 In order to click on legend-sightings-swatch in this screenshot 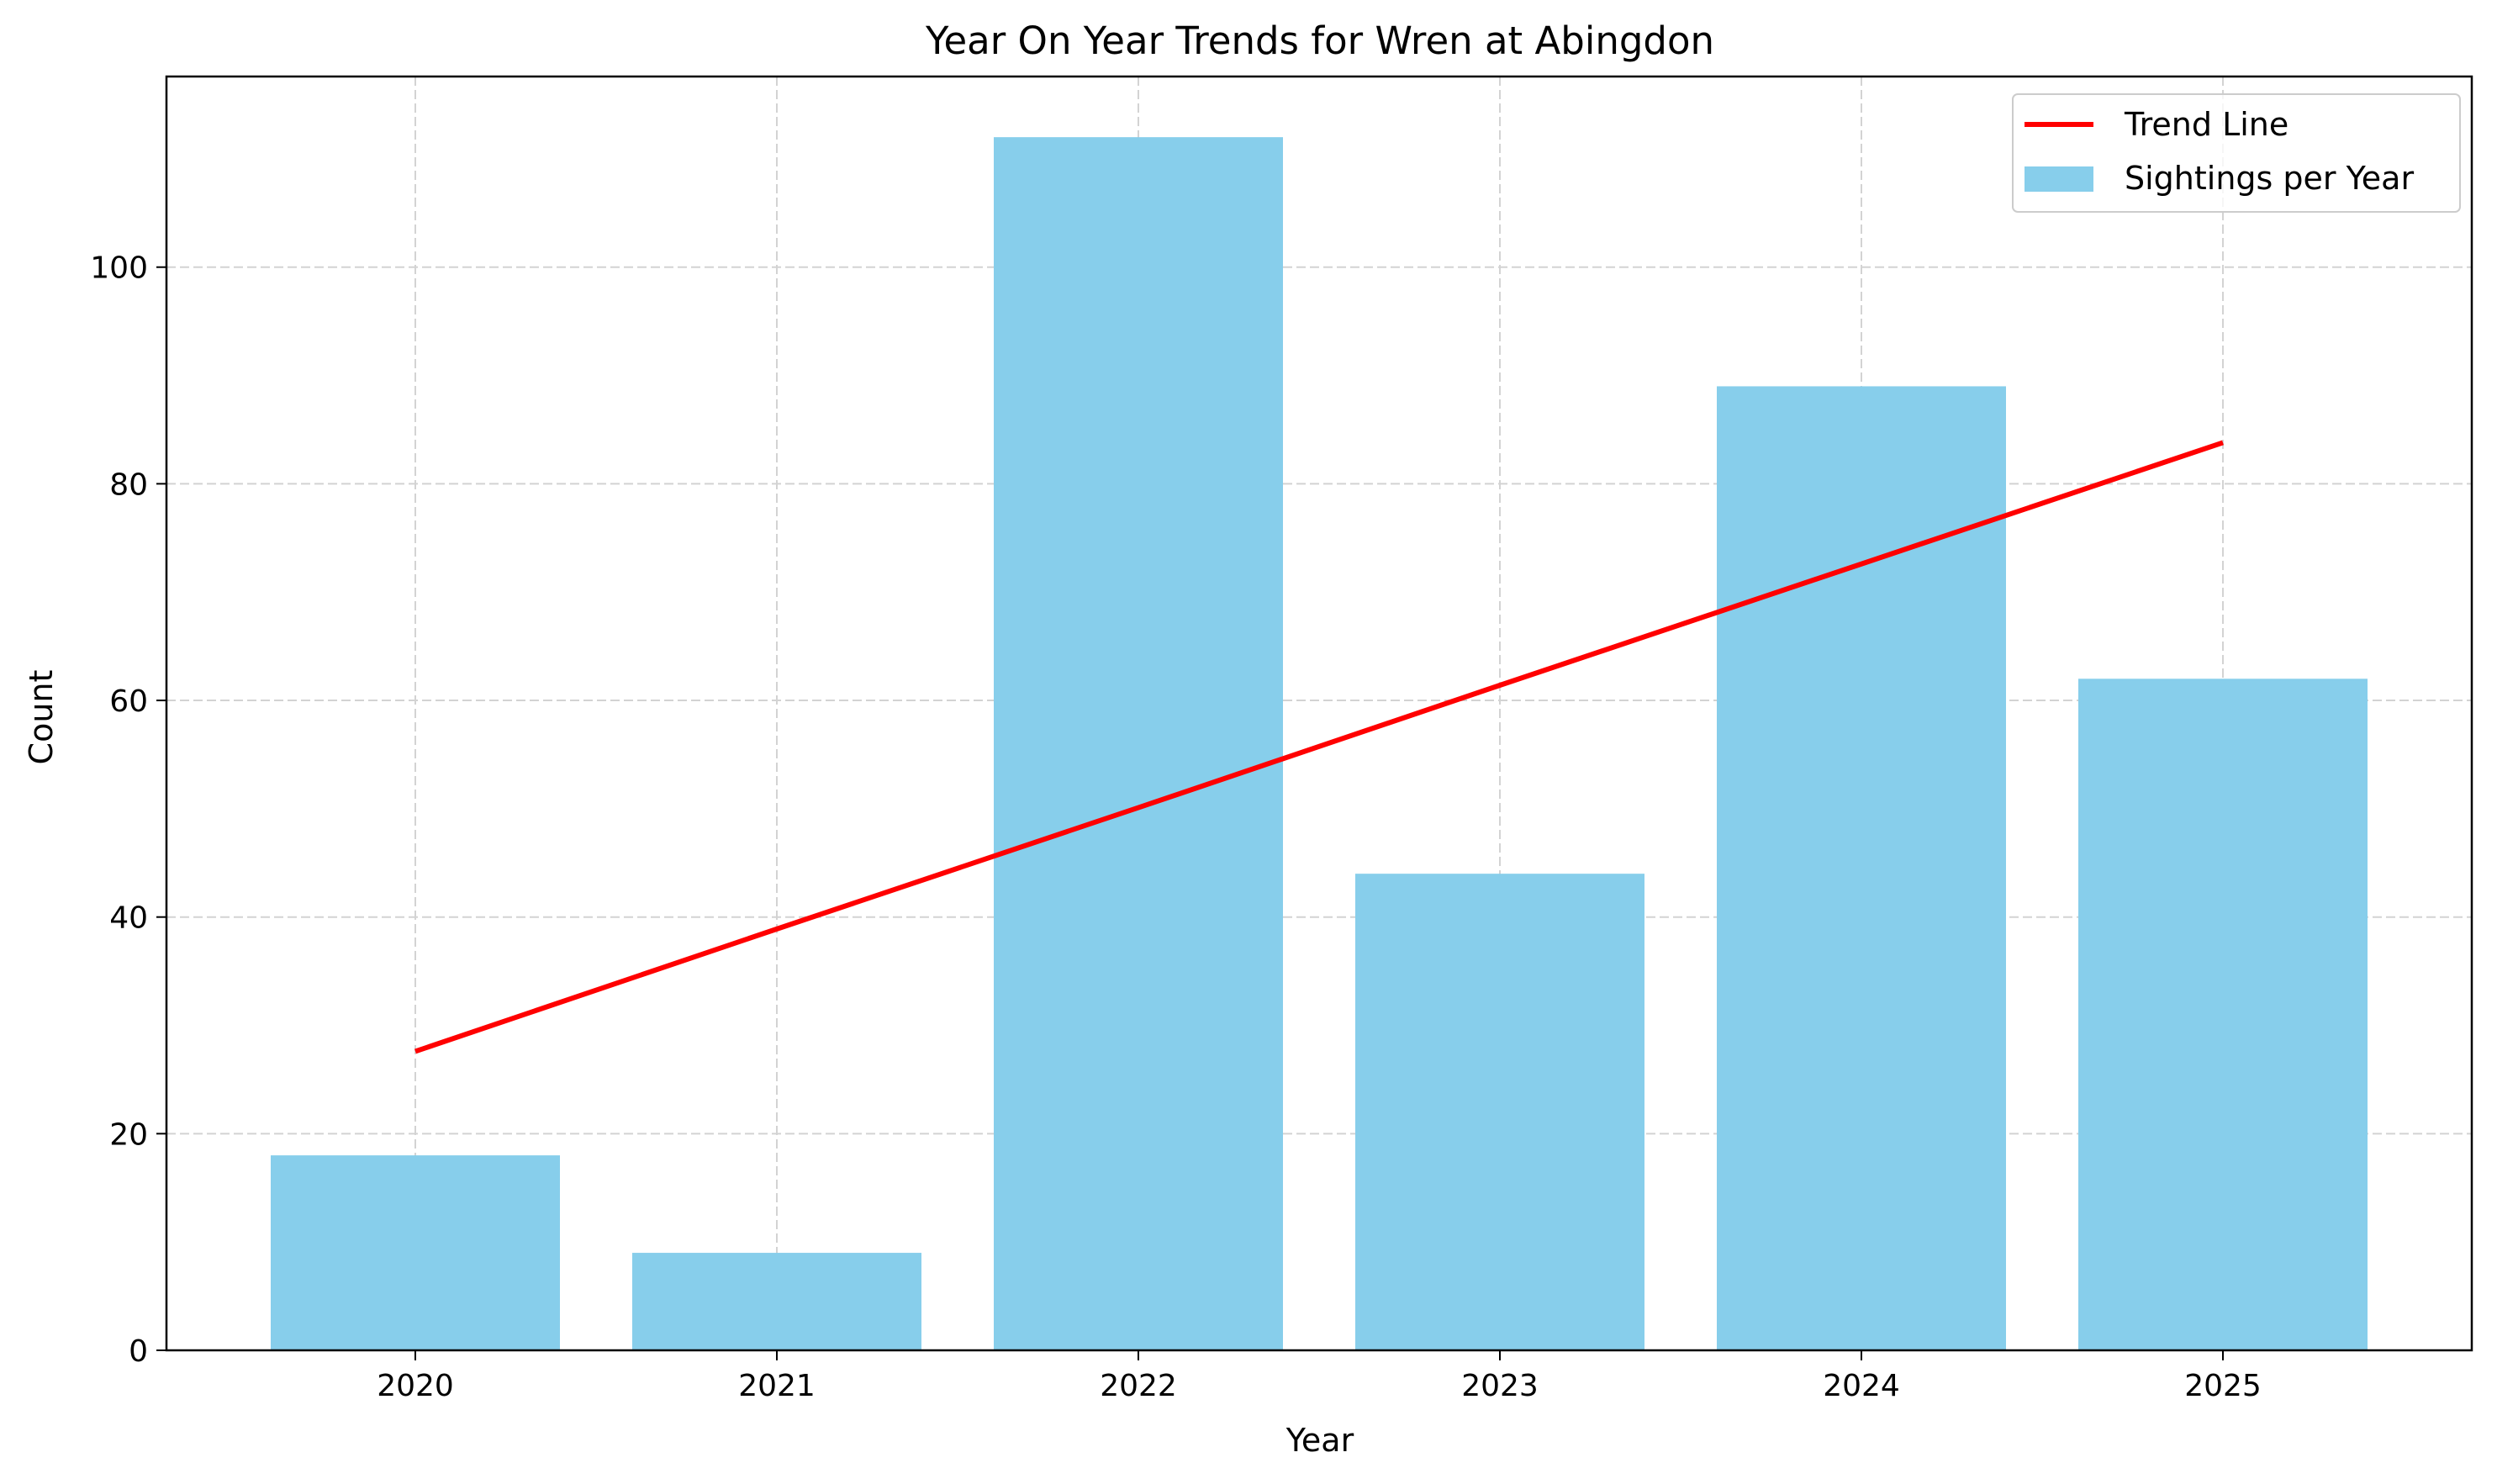, I will do `click(2059, 179)`.